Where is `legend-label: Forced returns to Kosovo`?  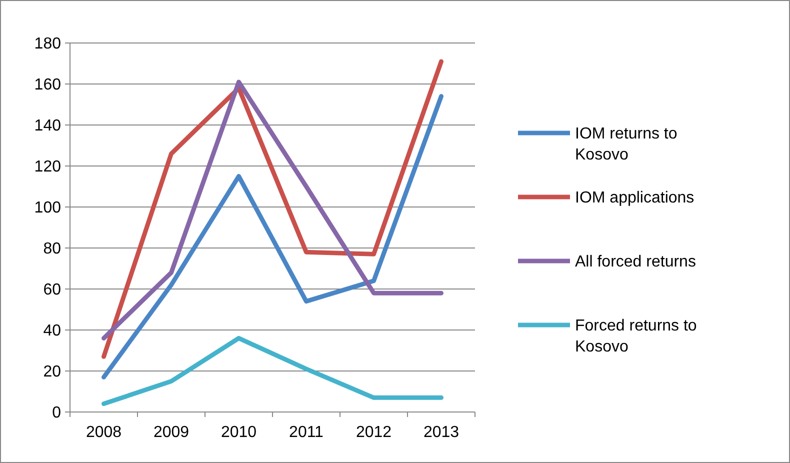
legend-label: Forced returns to Kosovo is located at coordinates (636, 337).